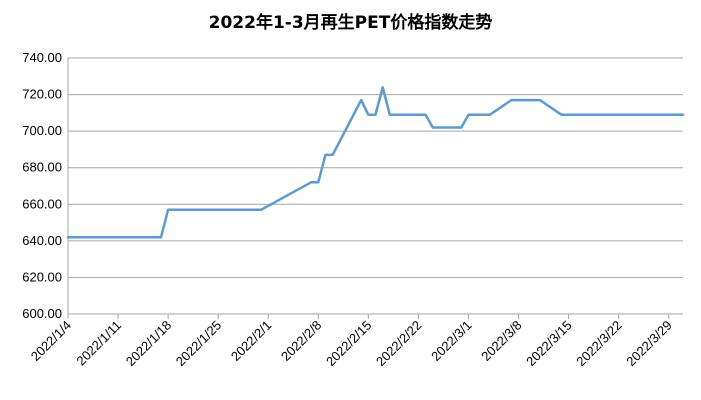 The width and height of the screenshot is (701, 400). I want to click on x-tick-label: 2022/2/8, so click(301, 341).